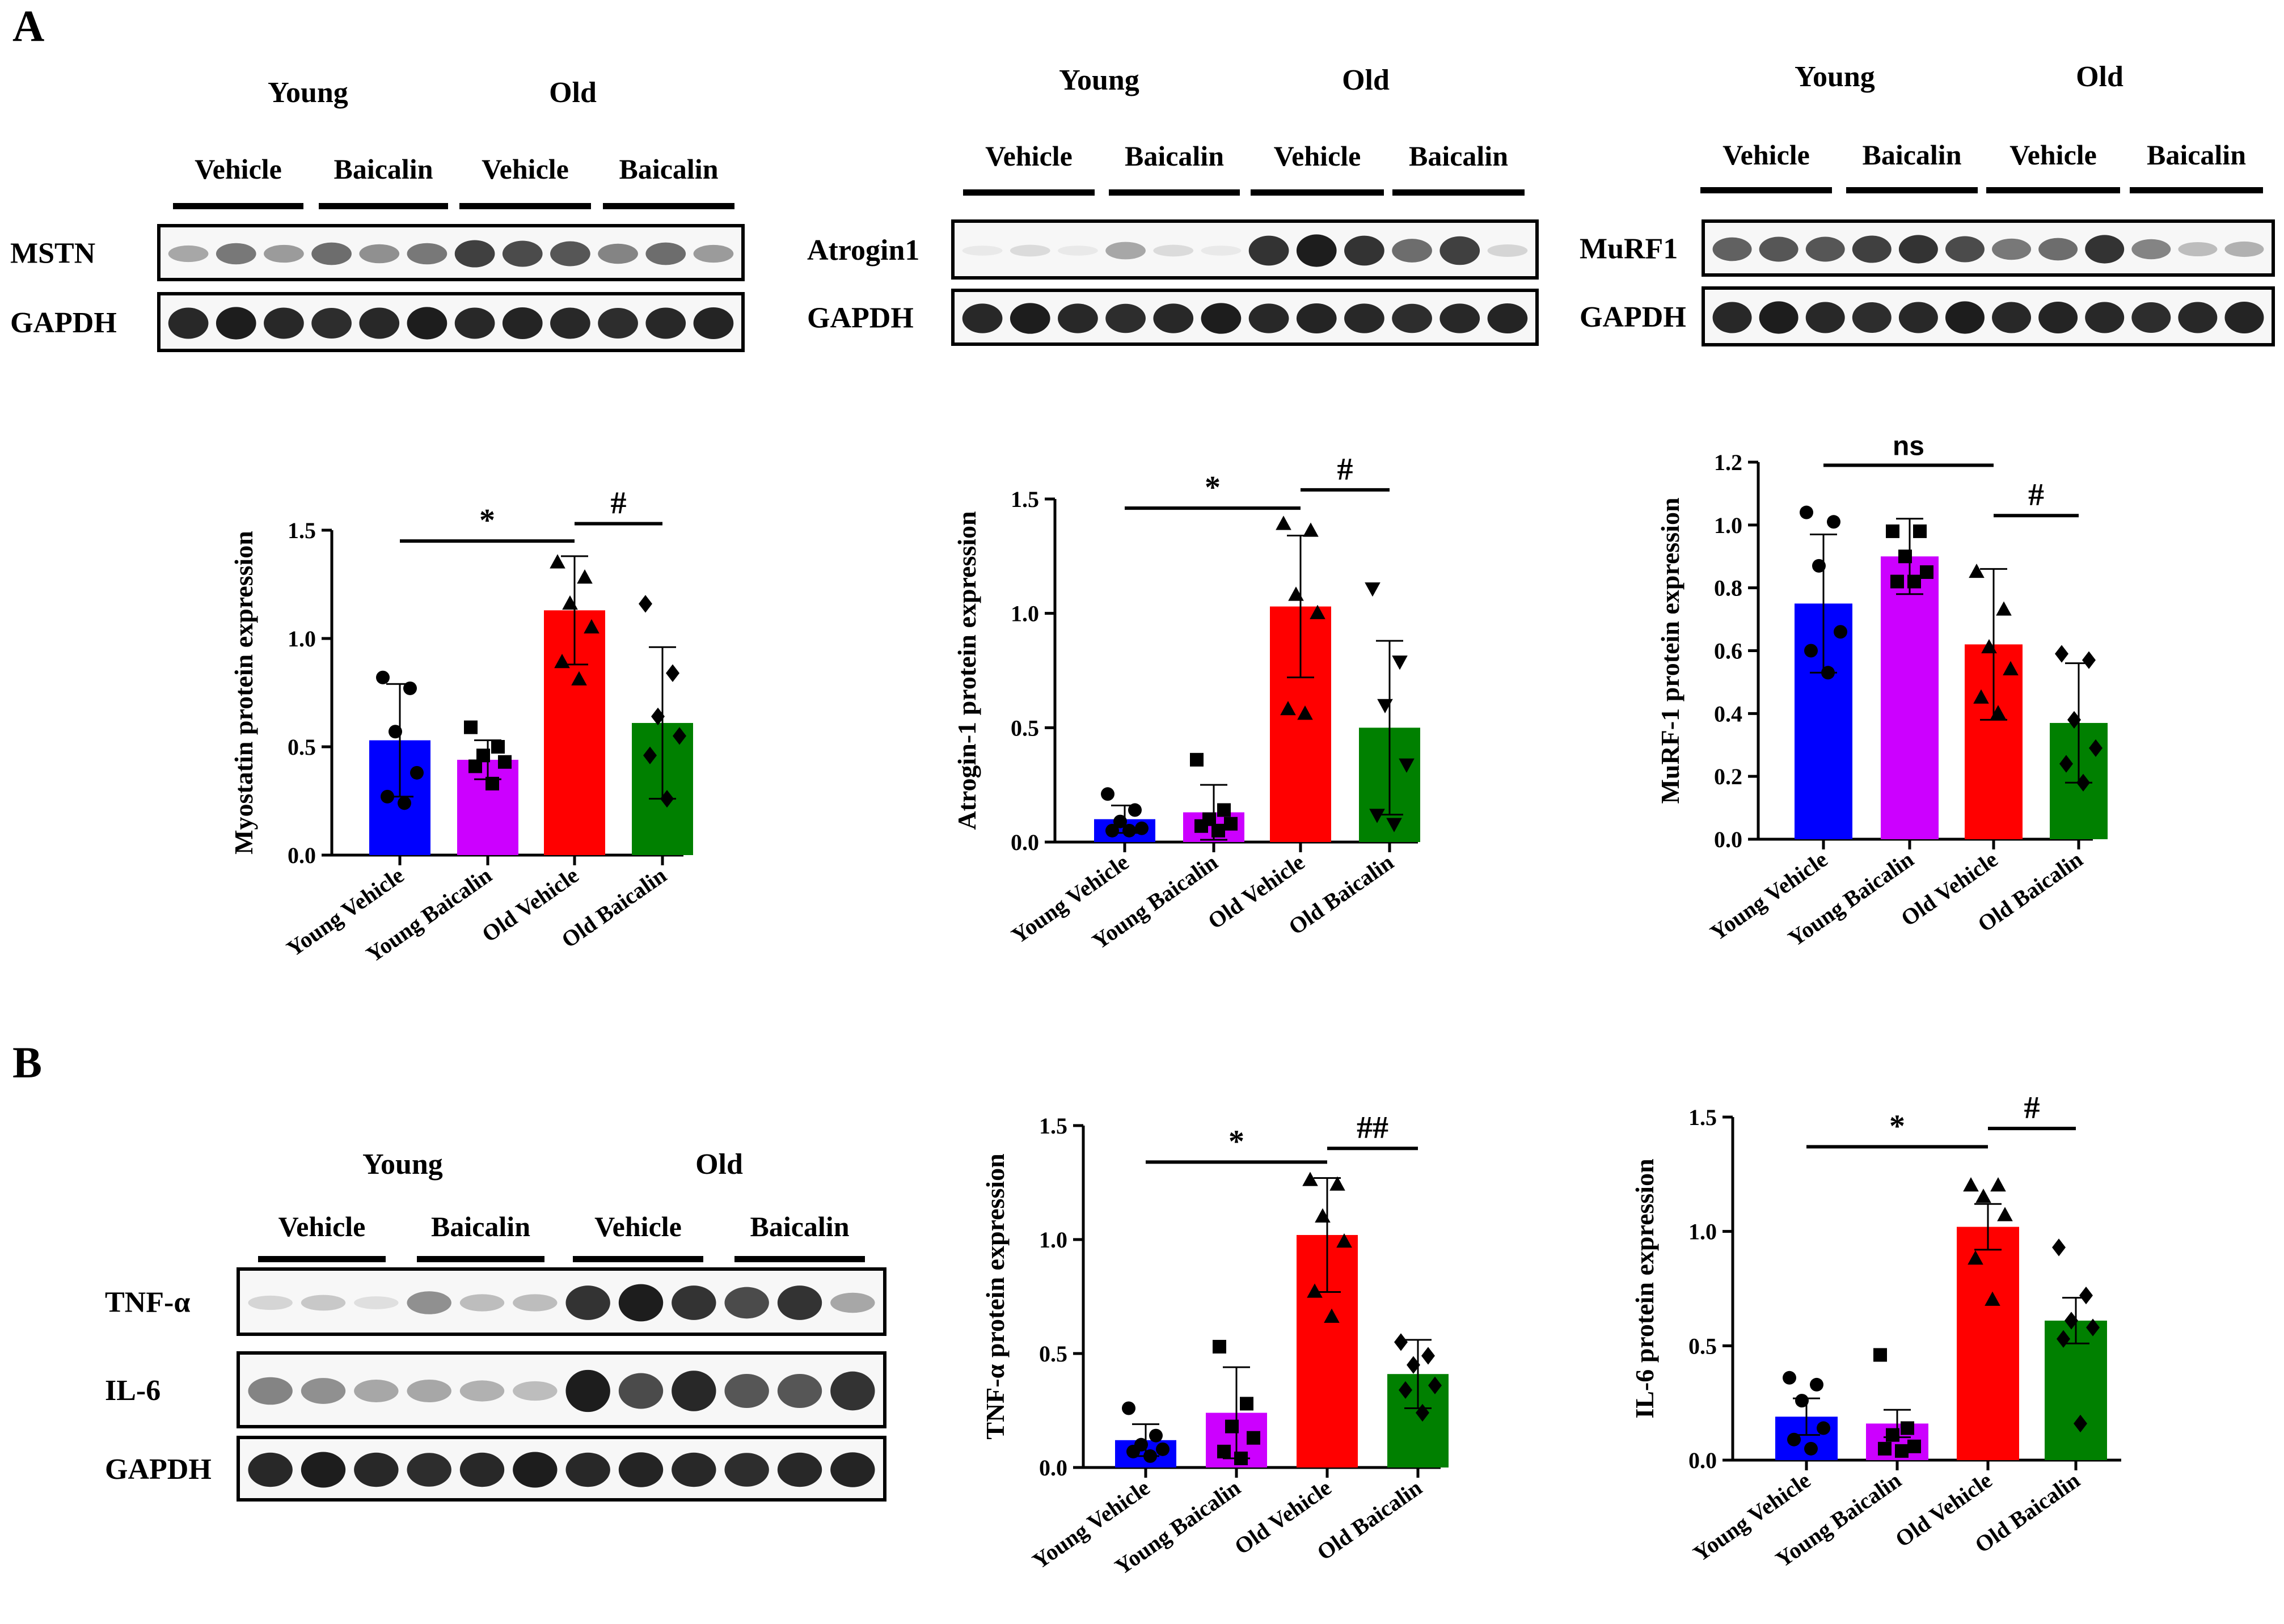 The width and height of the screenshot is (2284, 1624). What do you see at coordinates (2053, 155) in the screenshot?
I see `treatment-label: Vehicle` at bounding box center [2053, 155].